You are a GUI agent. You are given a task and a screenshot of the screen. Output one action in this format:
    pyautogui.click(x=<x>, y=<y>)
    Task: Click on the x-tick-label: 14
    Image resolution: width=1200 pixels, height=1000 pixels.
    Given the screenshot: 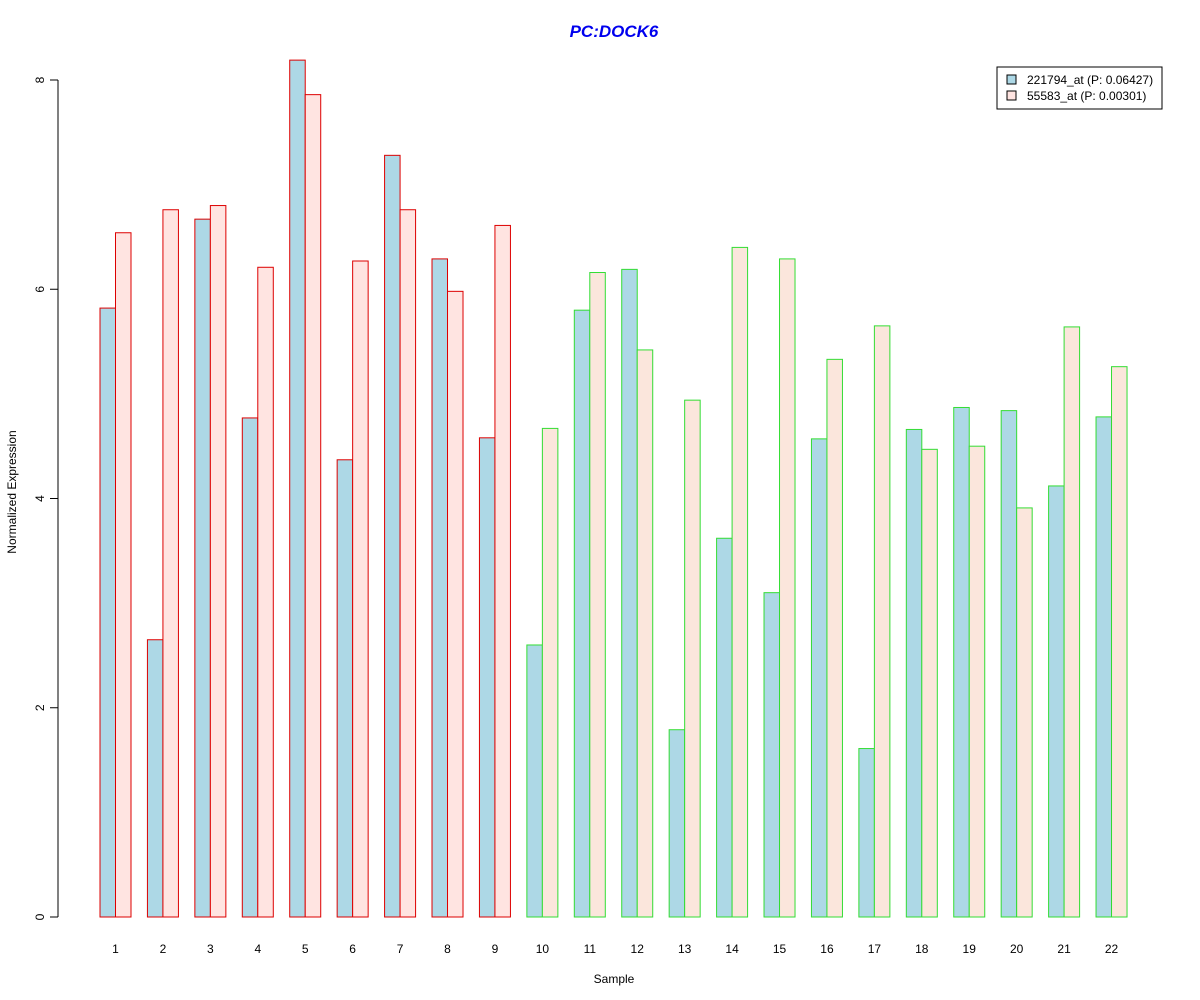 What is the action you would take?
    pyautogui.click(x=732, y=949)
    